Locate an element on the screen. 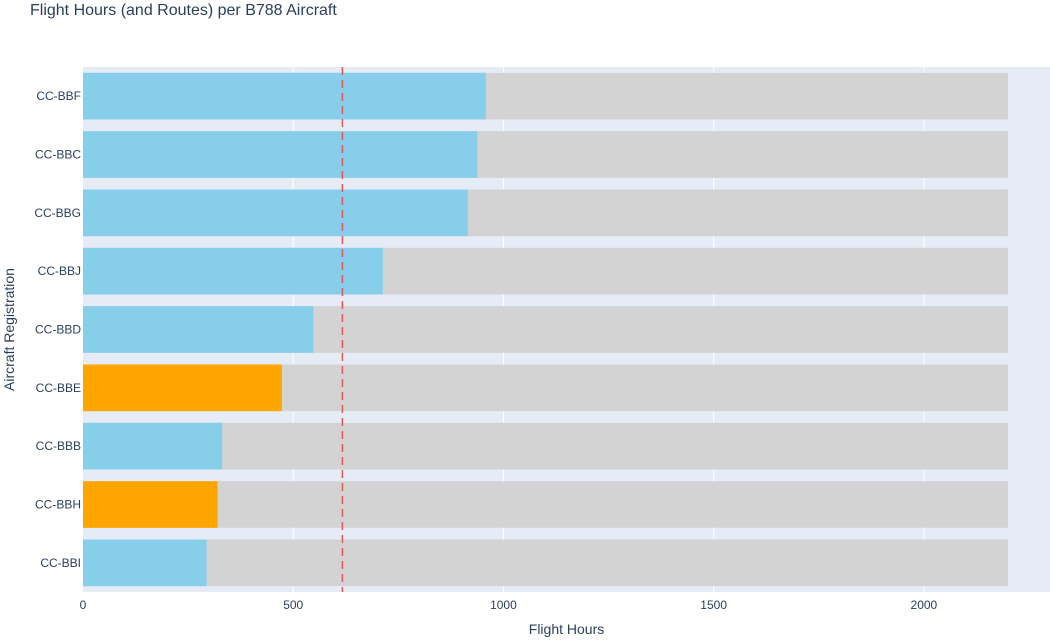 This screenshot has width=1050, height=641. x-tick-label: 0 is located at coordinates (83, 605).